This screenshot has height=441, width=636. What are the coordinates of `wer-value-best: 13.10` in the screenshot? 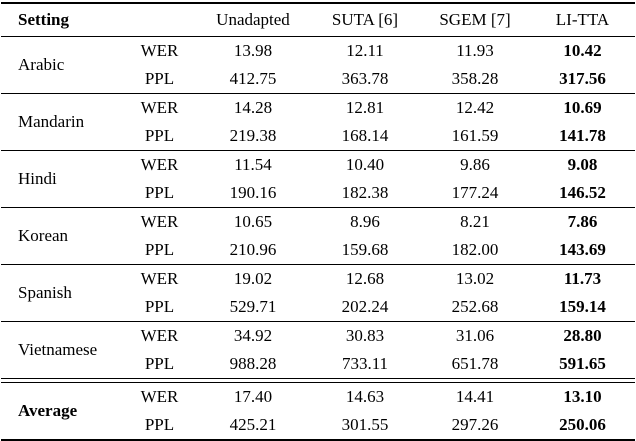 It's located at (582, 397).